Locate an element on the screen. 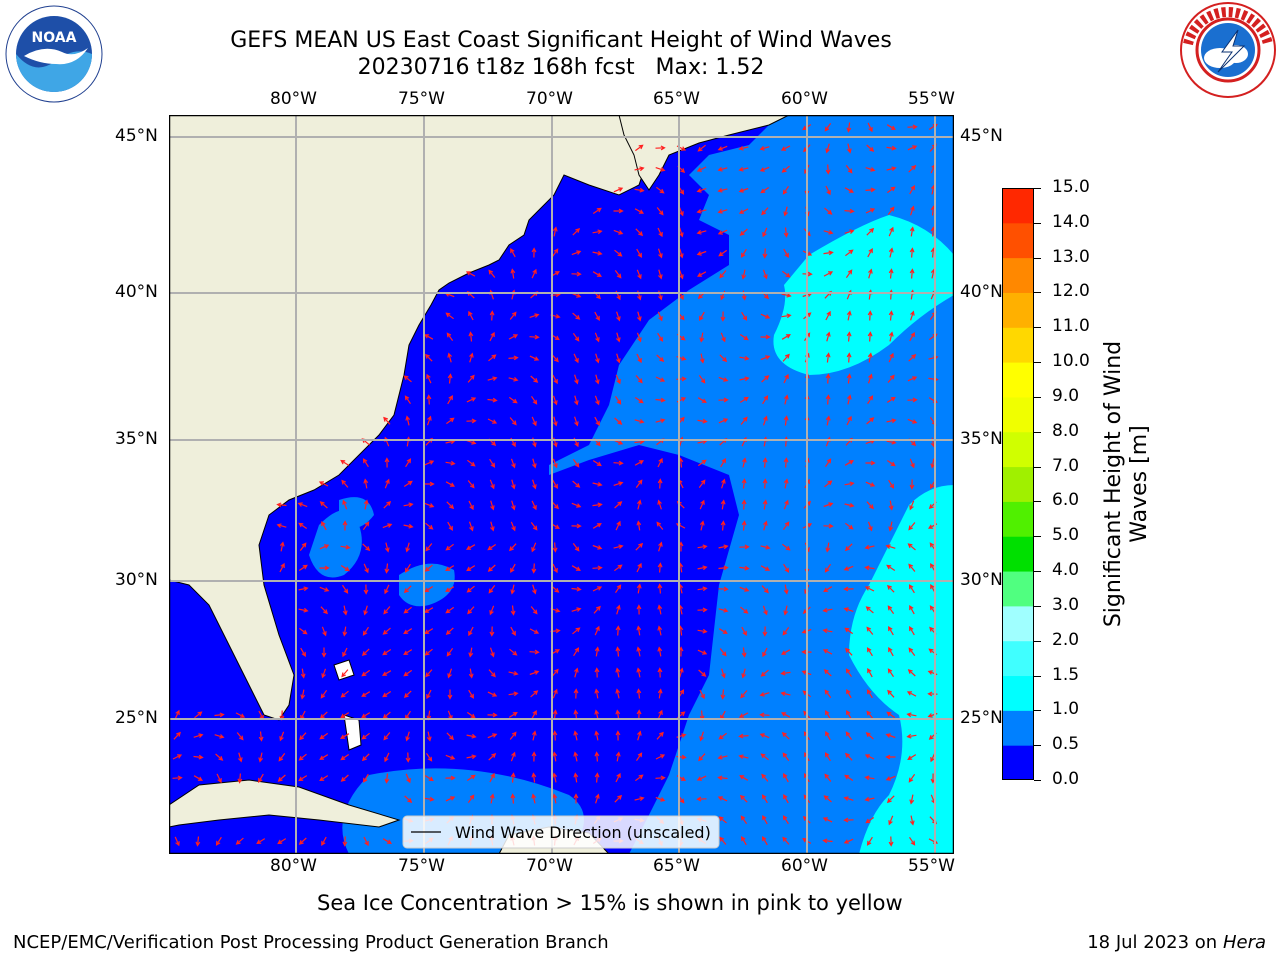 This screenshot has width=1280, height=960. lat-label-right: 25°N is located at coordinates (981, 718).